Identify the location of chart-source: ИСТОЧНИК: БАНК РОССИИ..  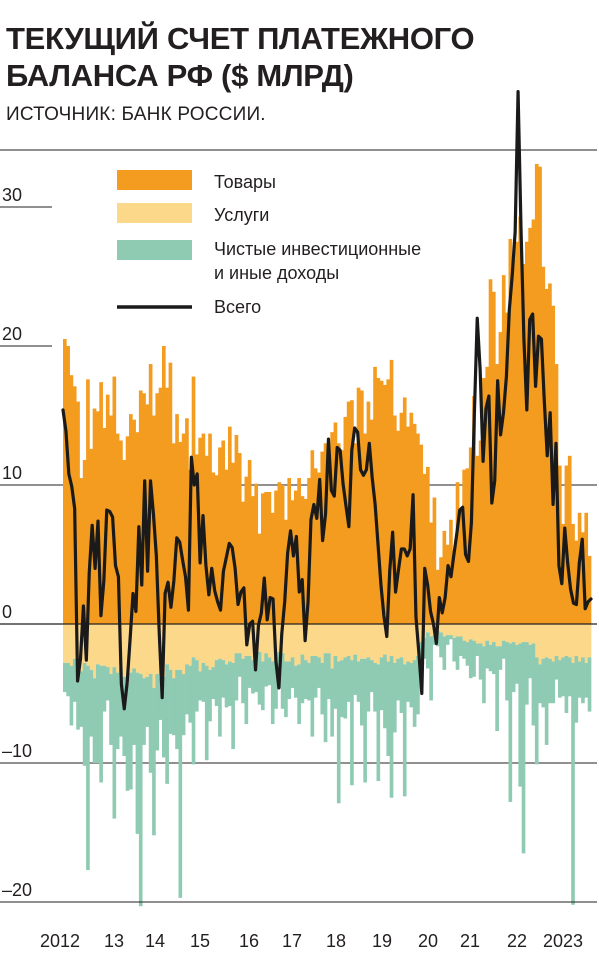
(136, 114).